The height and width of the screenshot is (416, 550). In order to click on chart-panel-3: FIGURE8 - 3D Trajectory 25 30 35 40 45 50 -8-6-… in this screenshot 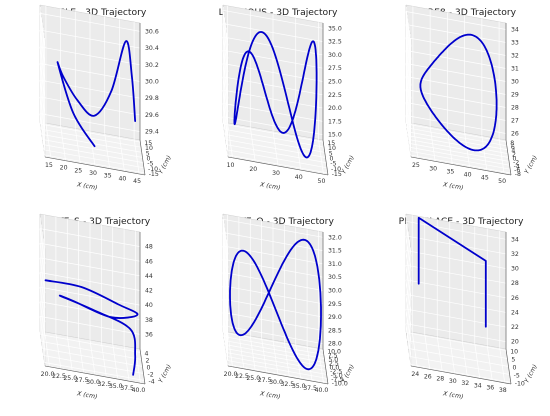, I will do `click(472, 98)`.